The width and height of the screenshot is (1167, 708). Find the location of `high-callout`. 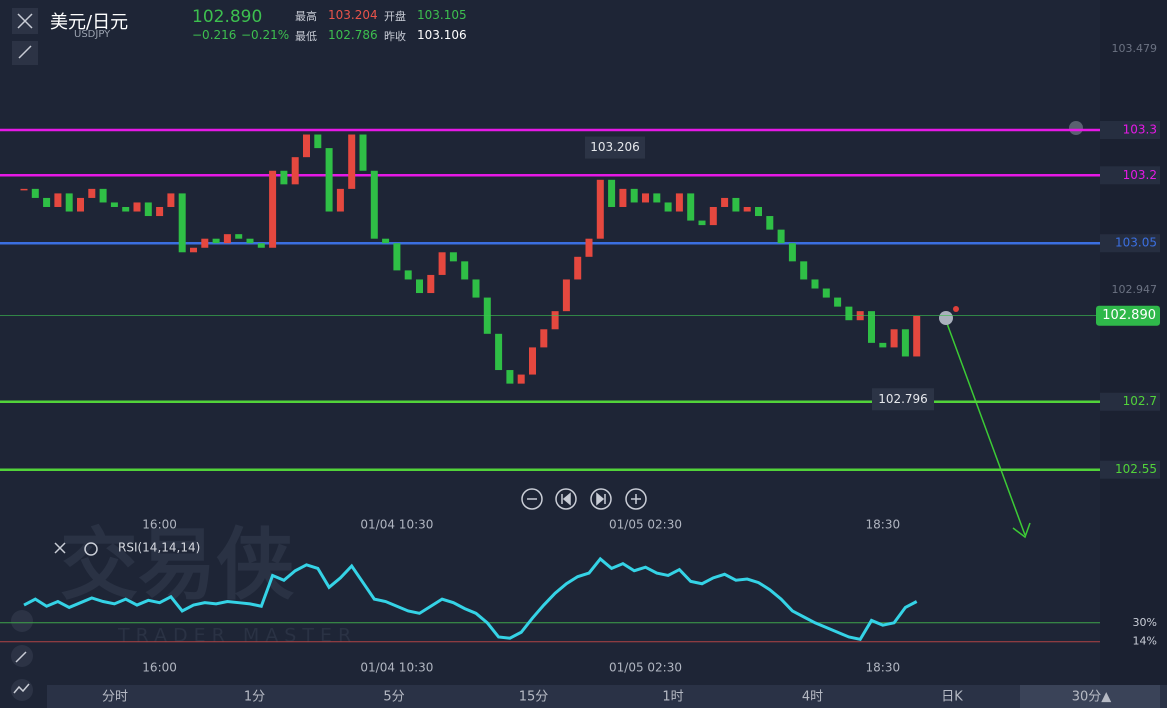

high-callout is located at coordinates (615, 147).